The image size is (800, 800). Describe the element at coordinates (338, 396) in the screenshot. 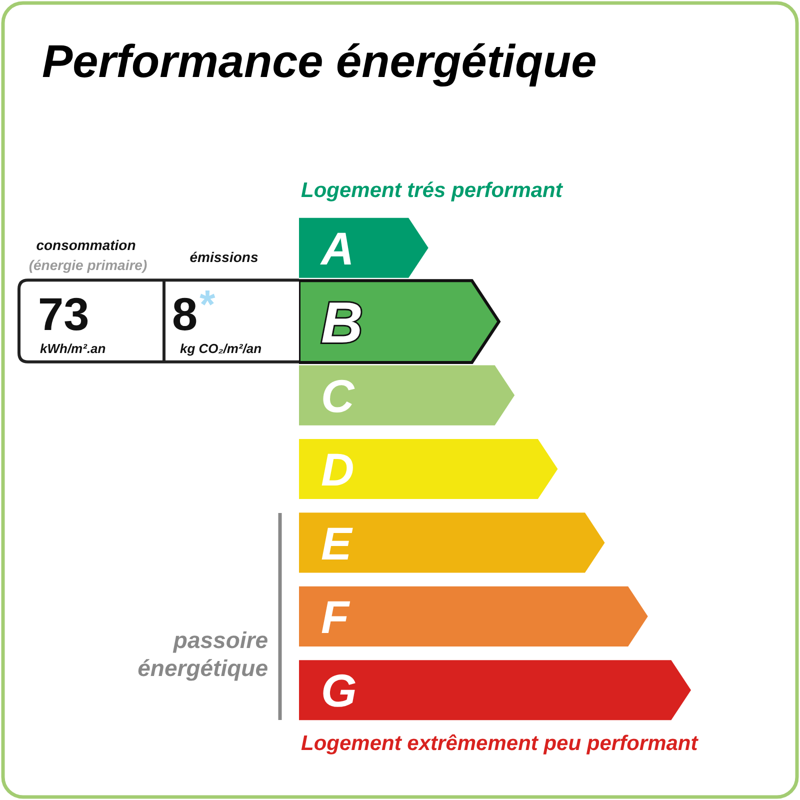

I see `y-tick-label: C` at that location.